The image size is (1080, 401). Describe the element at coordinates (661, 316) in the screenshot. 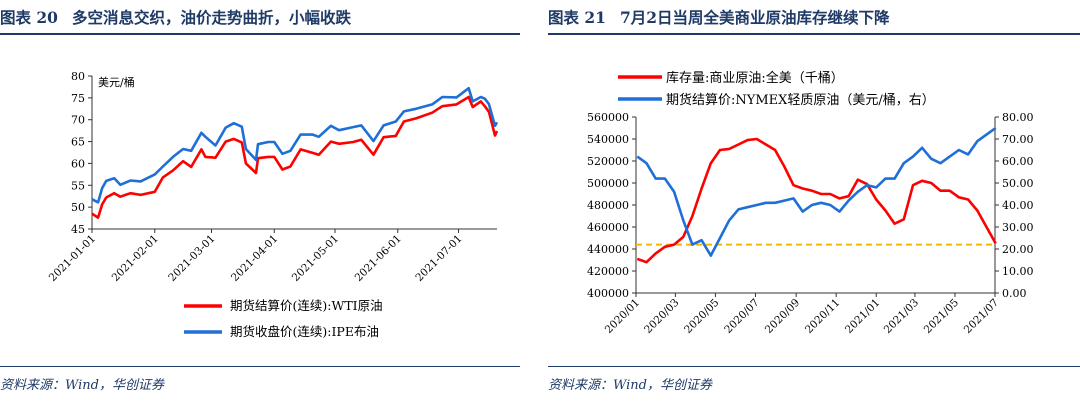

I see `x-tick-label: 2020/03` at that location.